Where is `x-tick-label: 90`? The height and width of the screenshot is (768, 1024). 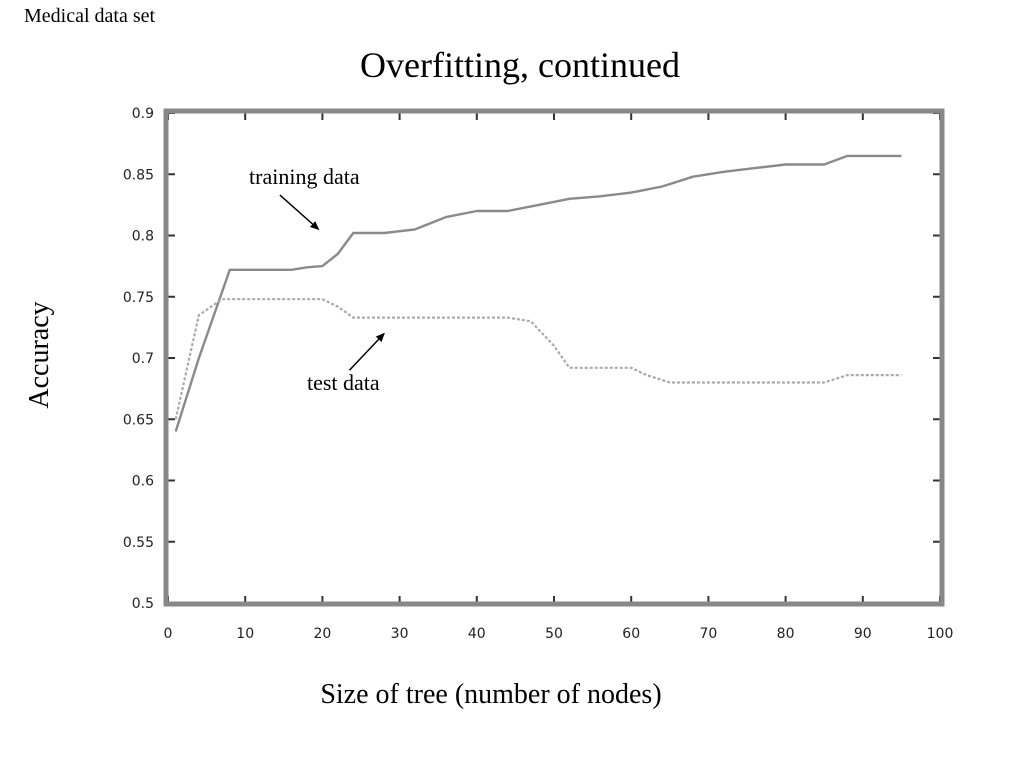
x-tick-label: 90 is located at coordinates (863, 634).